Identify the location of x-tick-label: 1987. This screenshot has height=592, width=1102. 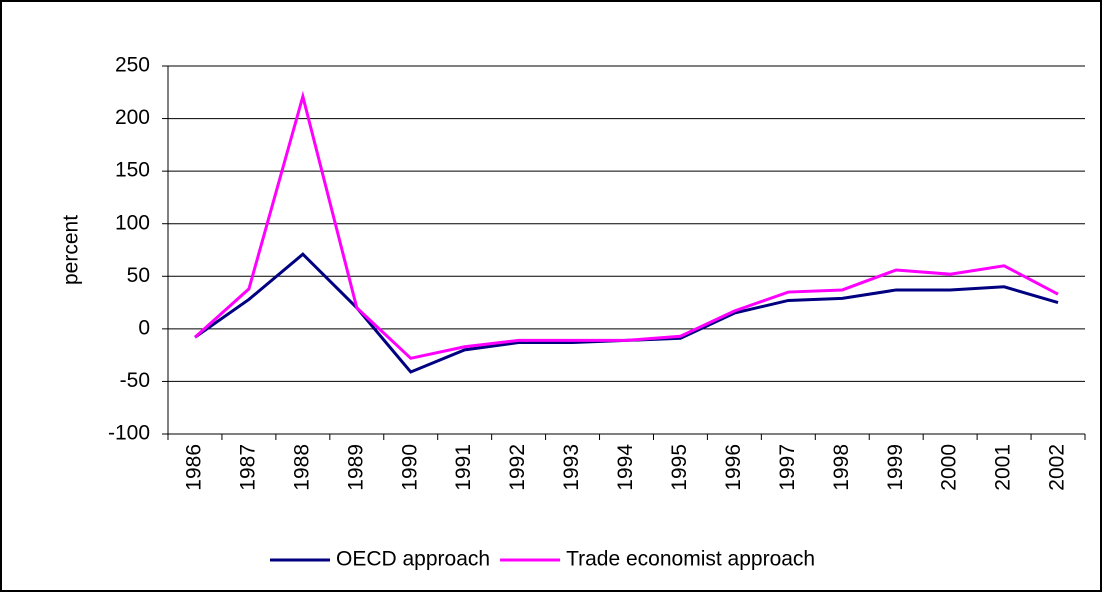
(247, 467).